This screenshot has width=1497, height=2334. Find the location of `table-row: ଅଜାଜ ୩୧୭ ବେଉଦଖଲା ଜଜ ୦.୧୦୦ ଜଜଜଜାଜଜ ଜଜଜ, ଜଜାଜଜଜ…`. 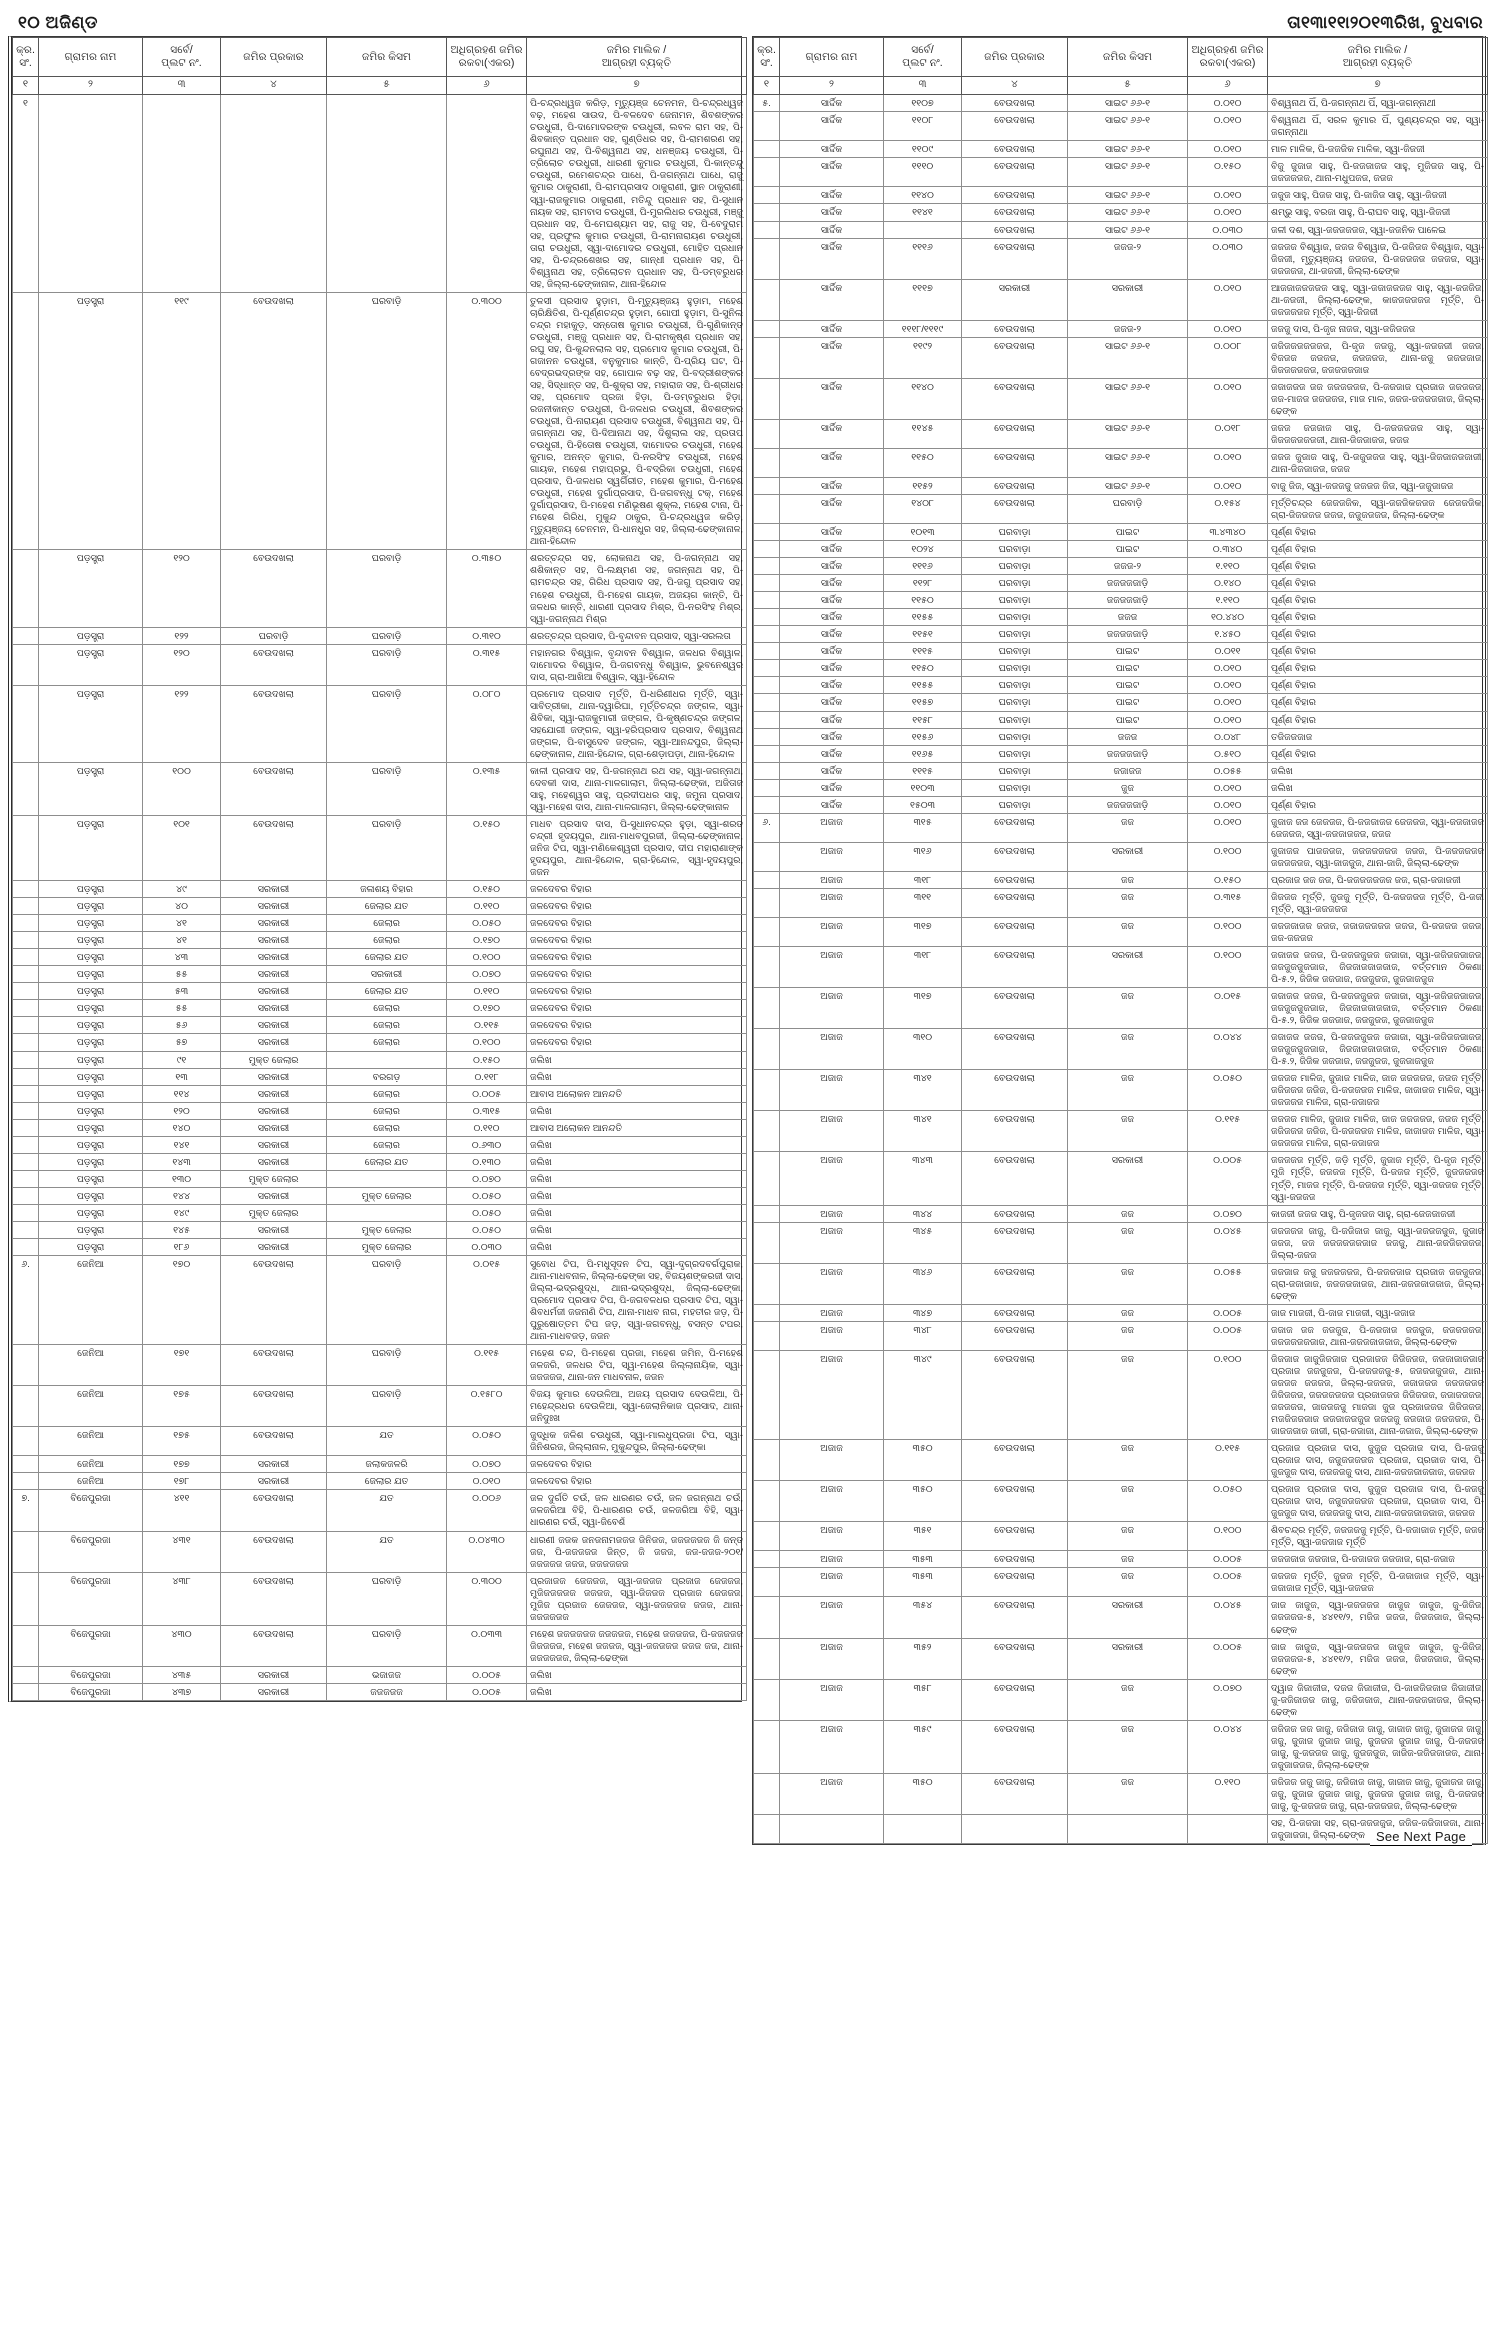

table-row: ଅଜାଜ ୩୧୭ ବେଉଦଖଲା ଜଜ ୦.୧୦୦ ଜଜଜଜାଜଜ ଜଜଜ, ଜଜାଜଜଜ… is located at coordinates (1120, 931).